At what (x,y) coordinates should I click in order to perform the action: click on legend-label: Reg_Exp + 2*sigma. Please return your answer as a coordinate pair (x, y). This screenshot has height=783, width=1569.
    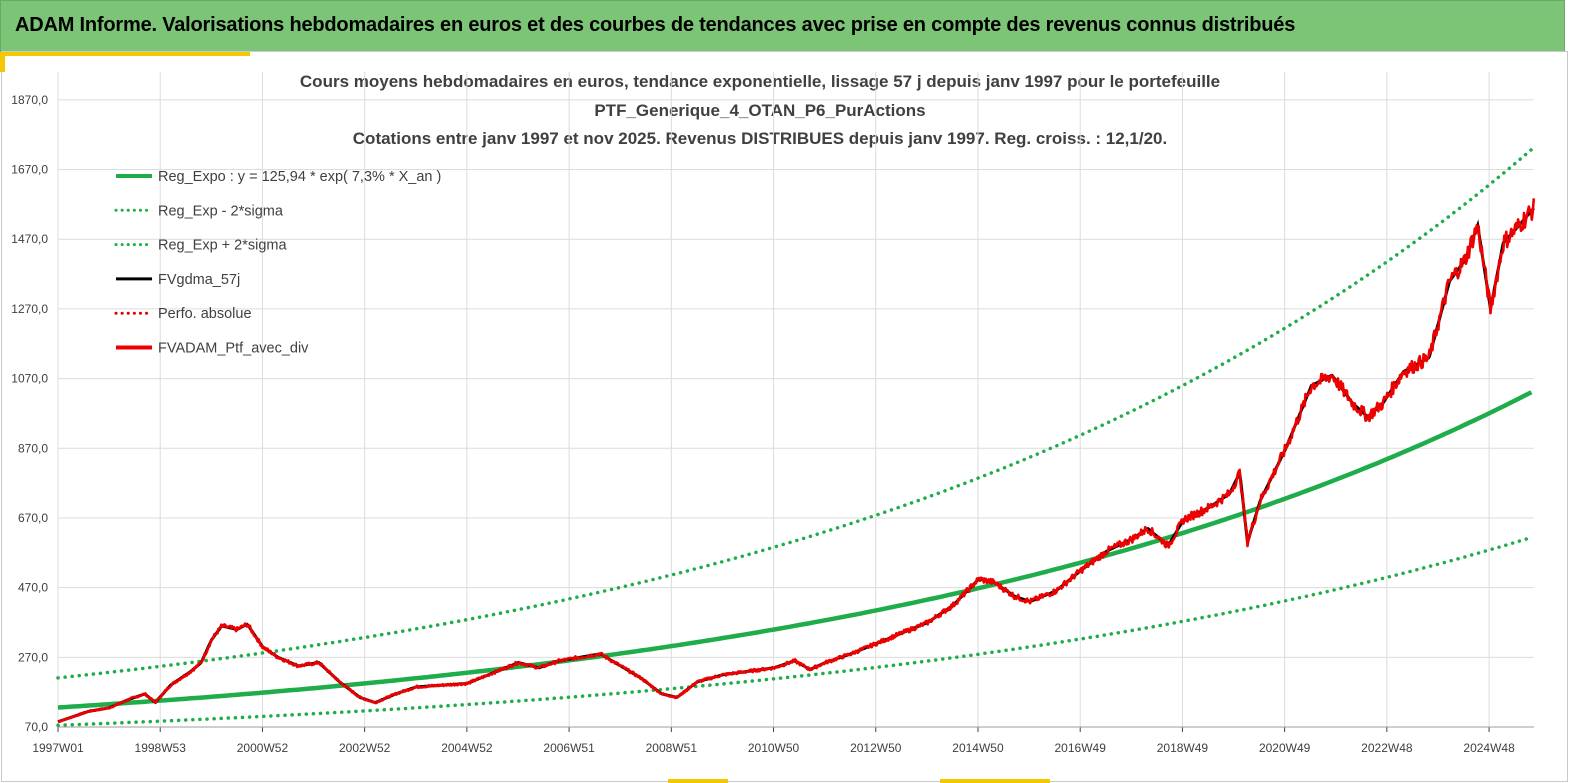
    Looking at the image, I should click on (222, 246).